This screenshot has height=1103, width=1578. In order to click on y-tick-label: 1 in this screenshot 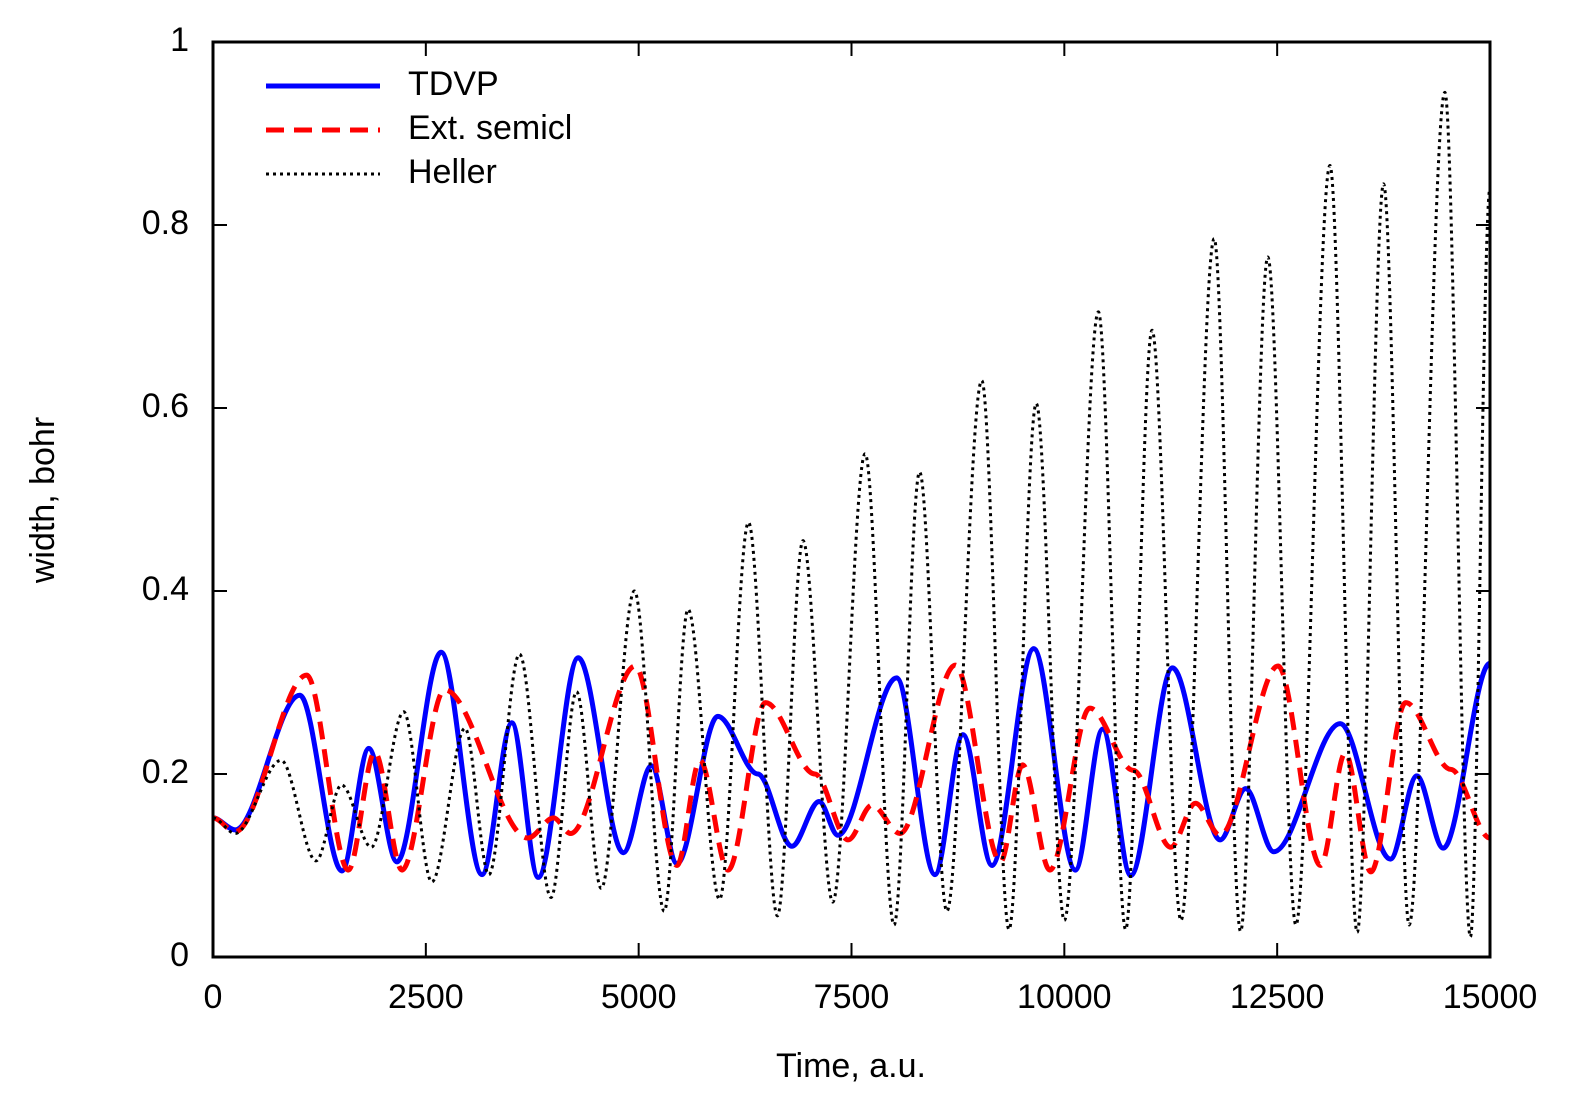, I will do `click(179, 40)`.